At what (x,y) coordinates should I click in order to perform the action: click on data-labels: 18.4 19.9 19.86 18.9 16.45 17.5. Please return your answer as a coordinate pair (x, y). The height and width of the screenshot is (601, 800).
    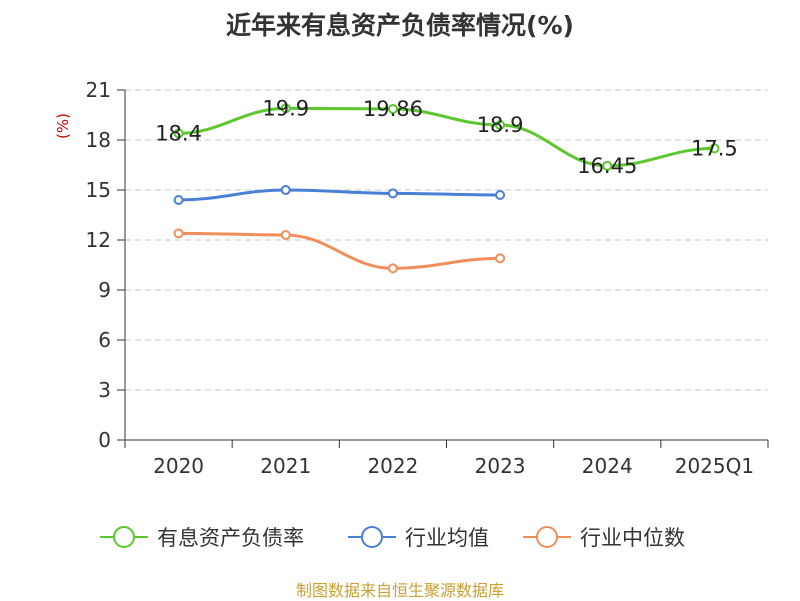
    Looking at the image, I should click on (446, 136).